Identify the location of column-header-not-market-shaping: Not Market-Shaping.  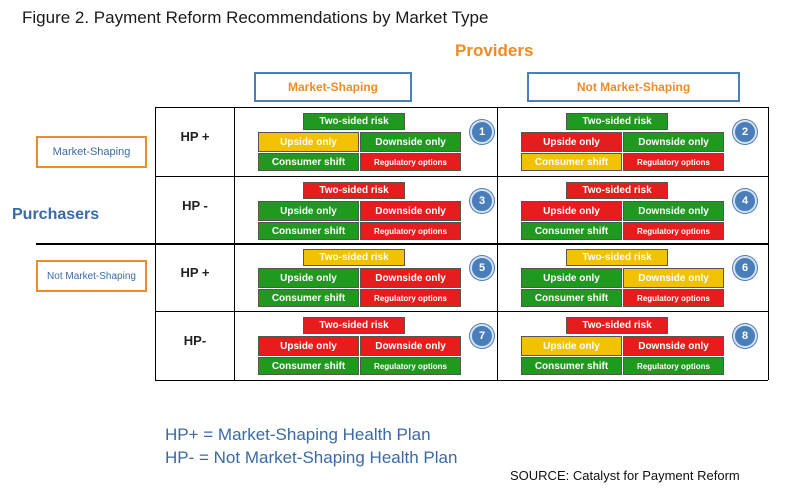
(633, 87).